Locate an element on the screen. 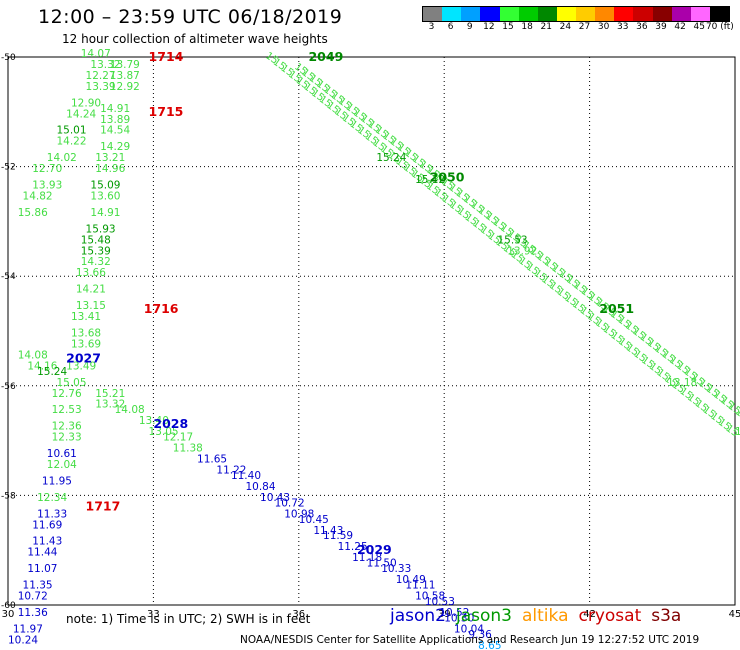  wave-height-label: 15.93 is located at coordinates (101, 229).